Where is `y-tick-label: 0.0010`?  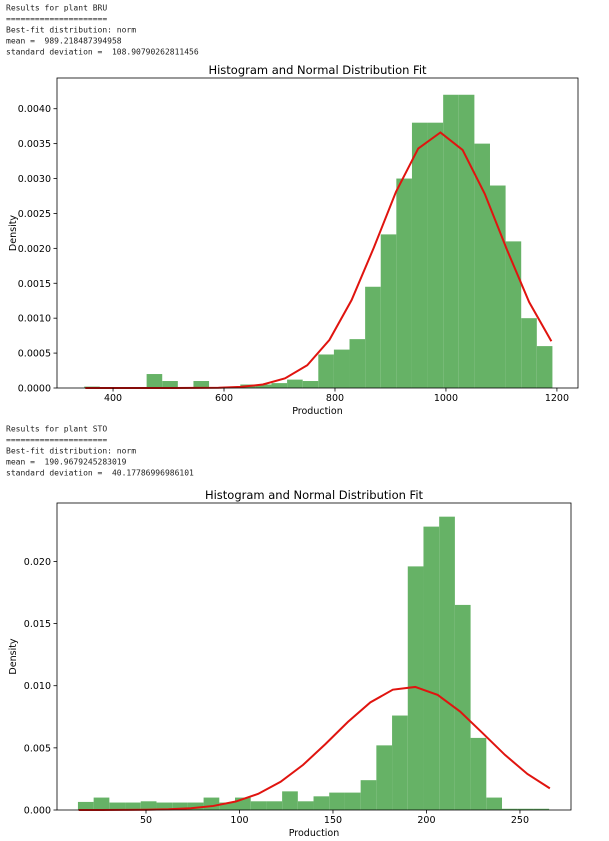 y-tick-label: 0.0010 is located at coordinates (34, 319).